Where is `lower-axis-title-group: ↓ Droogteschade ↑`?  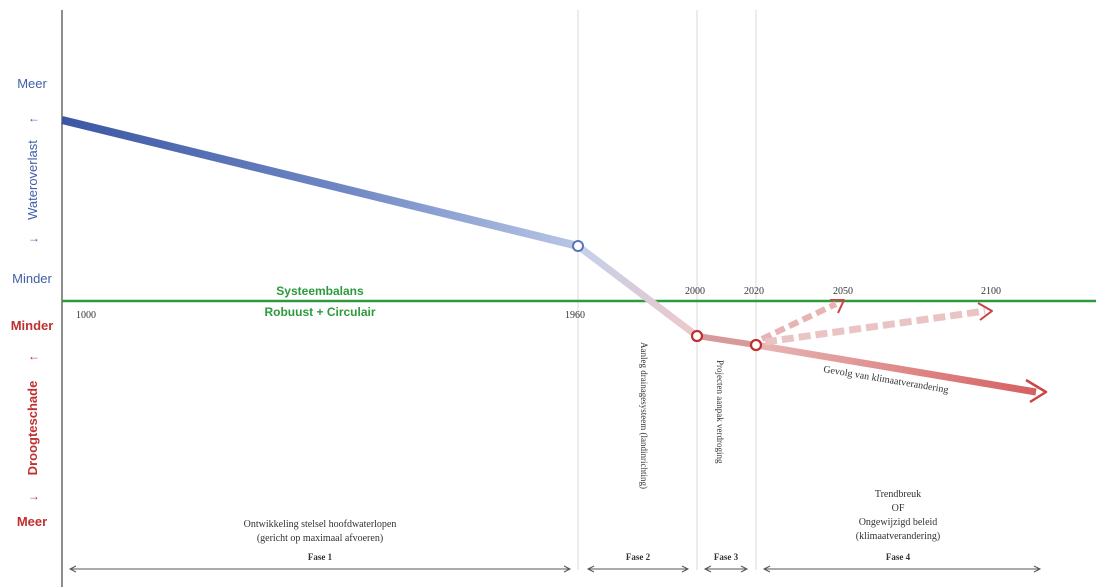
lower-axis-title-group: ↓ Droogteschade ↑ is located at coordinates (32, 428).